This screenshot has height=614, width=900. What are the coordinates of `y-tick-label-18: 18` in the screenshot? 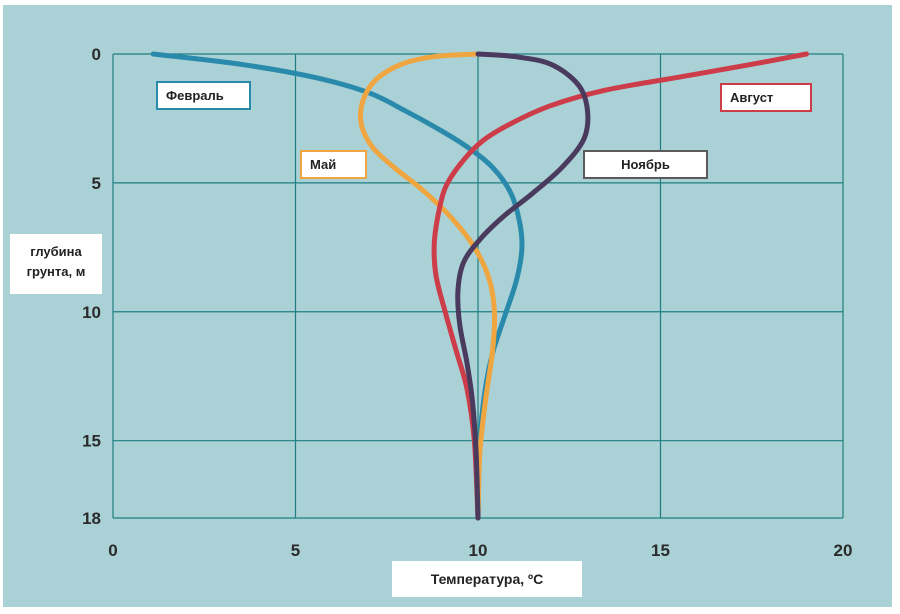 It's located at (91, 518).